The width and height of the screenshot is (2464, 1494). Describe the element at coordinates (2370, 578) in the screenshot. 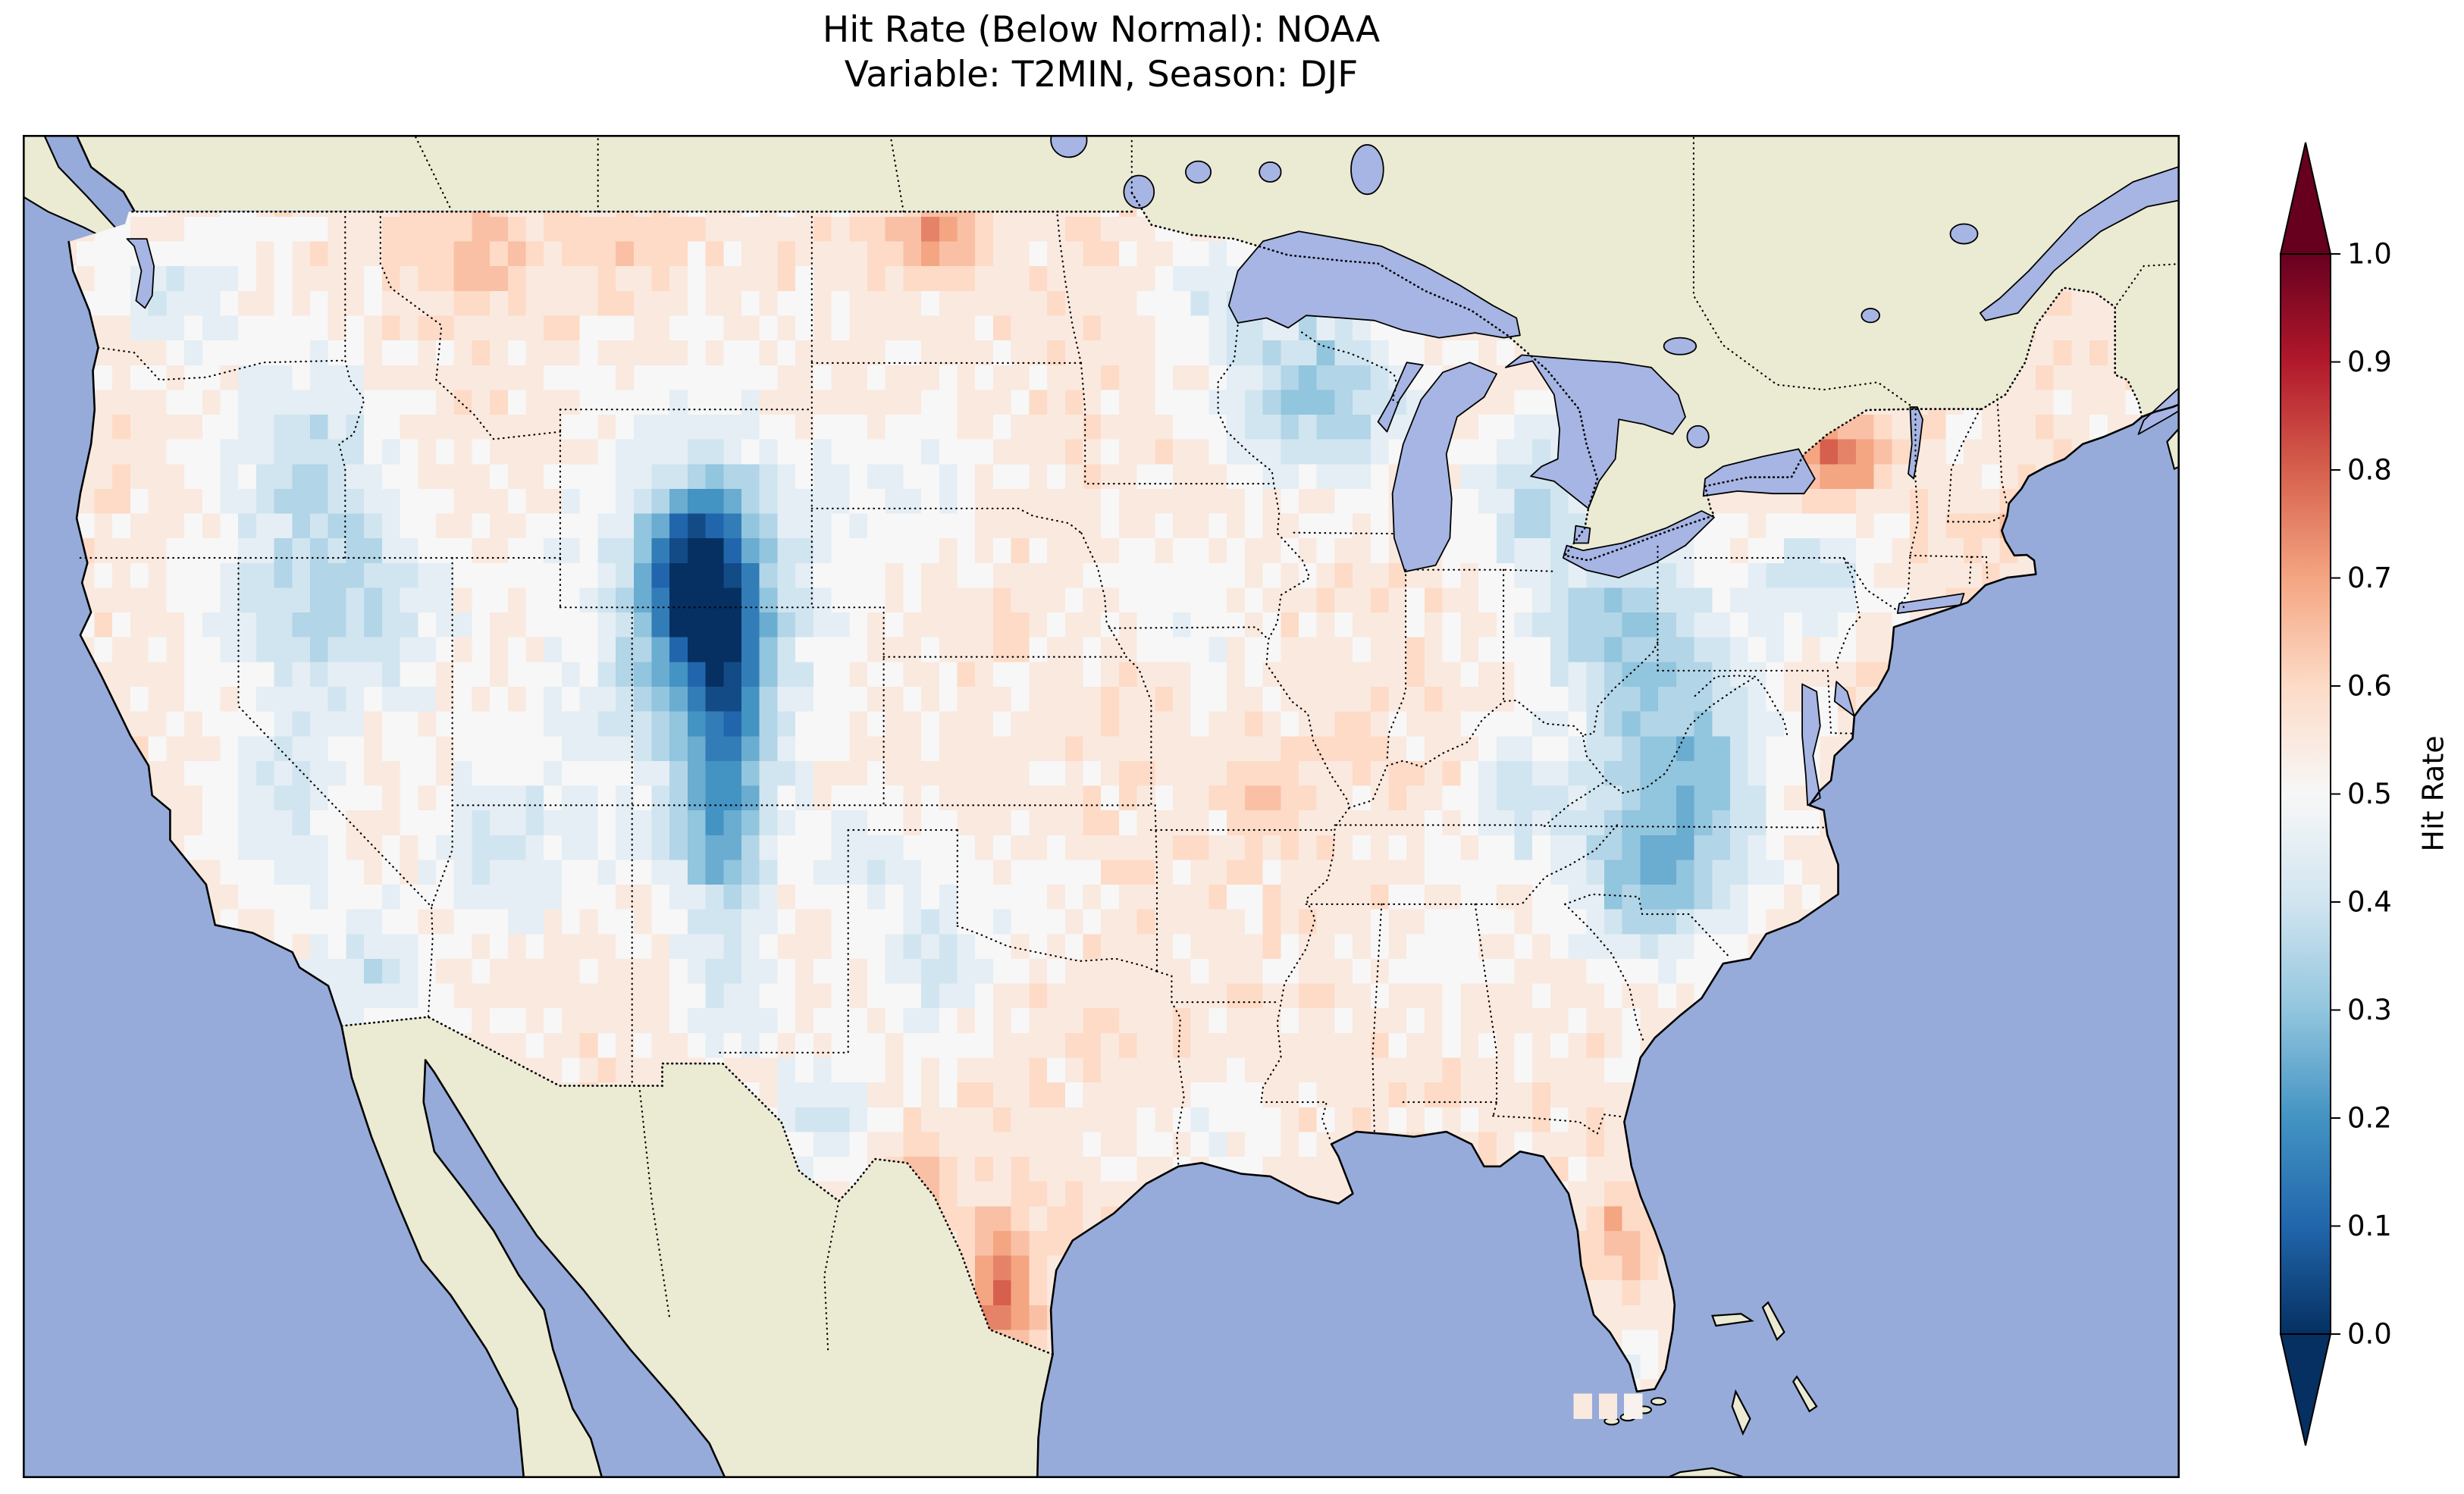

I see `colorbar-tick-label: 0.7` at that location.